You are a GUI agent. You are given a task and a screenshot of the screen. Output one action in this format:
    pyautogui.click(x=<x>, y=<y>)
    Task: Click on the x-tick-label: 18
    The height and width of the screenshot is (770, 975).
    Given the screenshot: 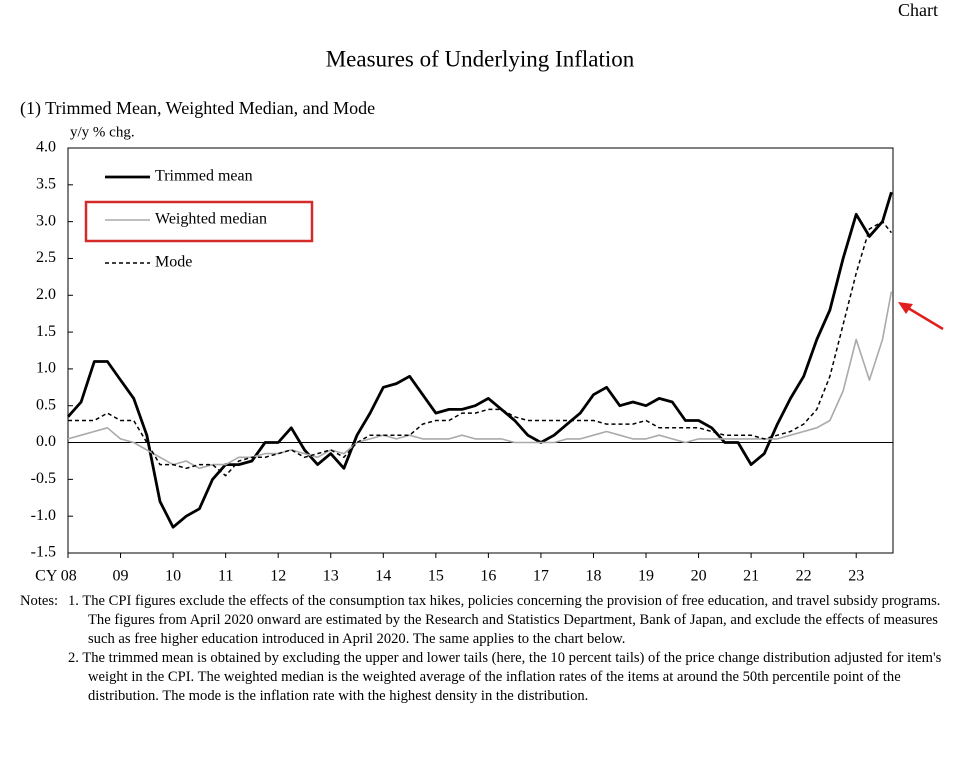 What is the action you would take?
    pyautogui.click(x=593, y=576)
    